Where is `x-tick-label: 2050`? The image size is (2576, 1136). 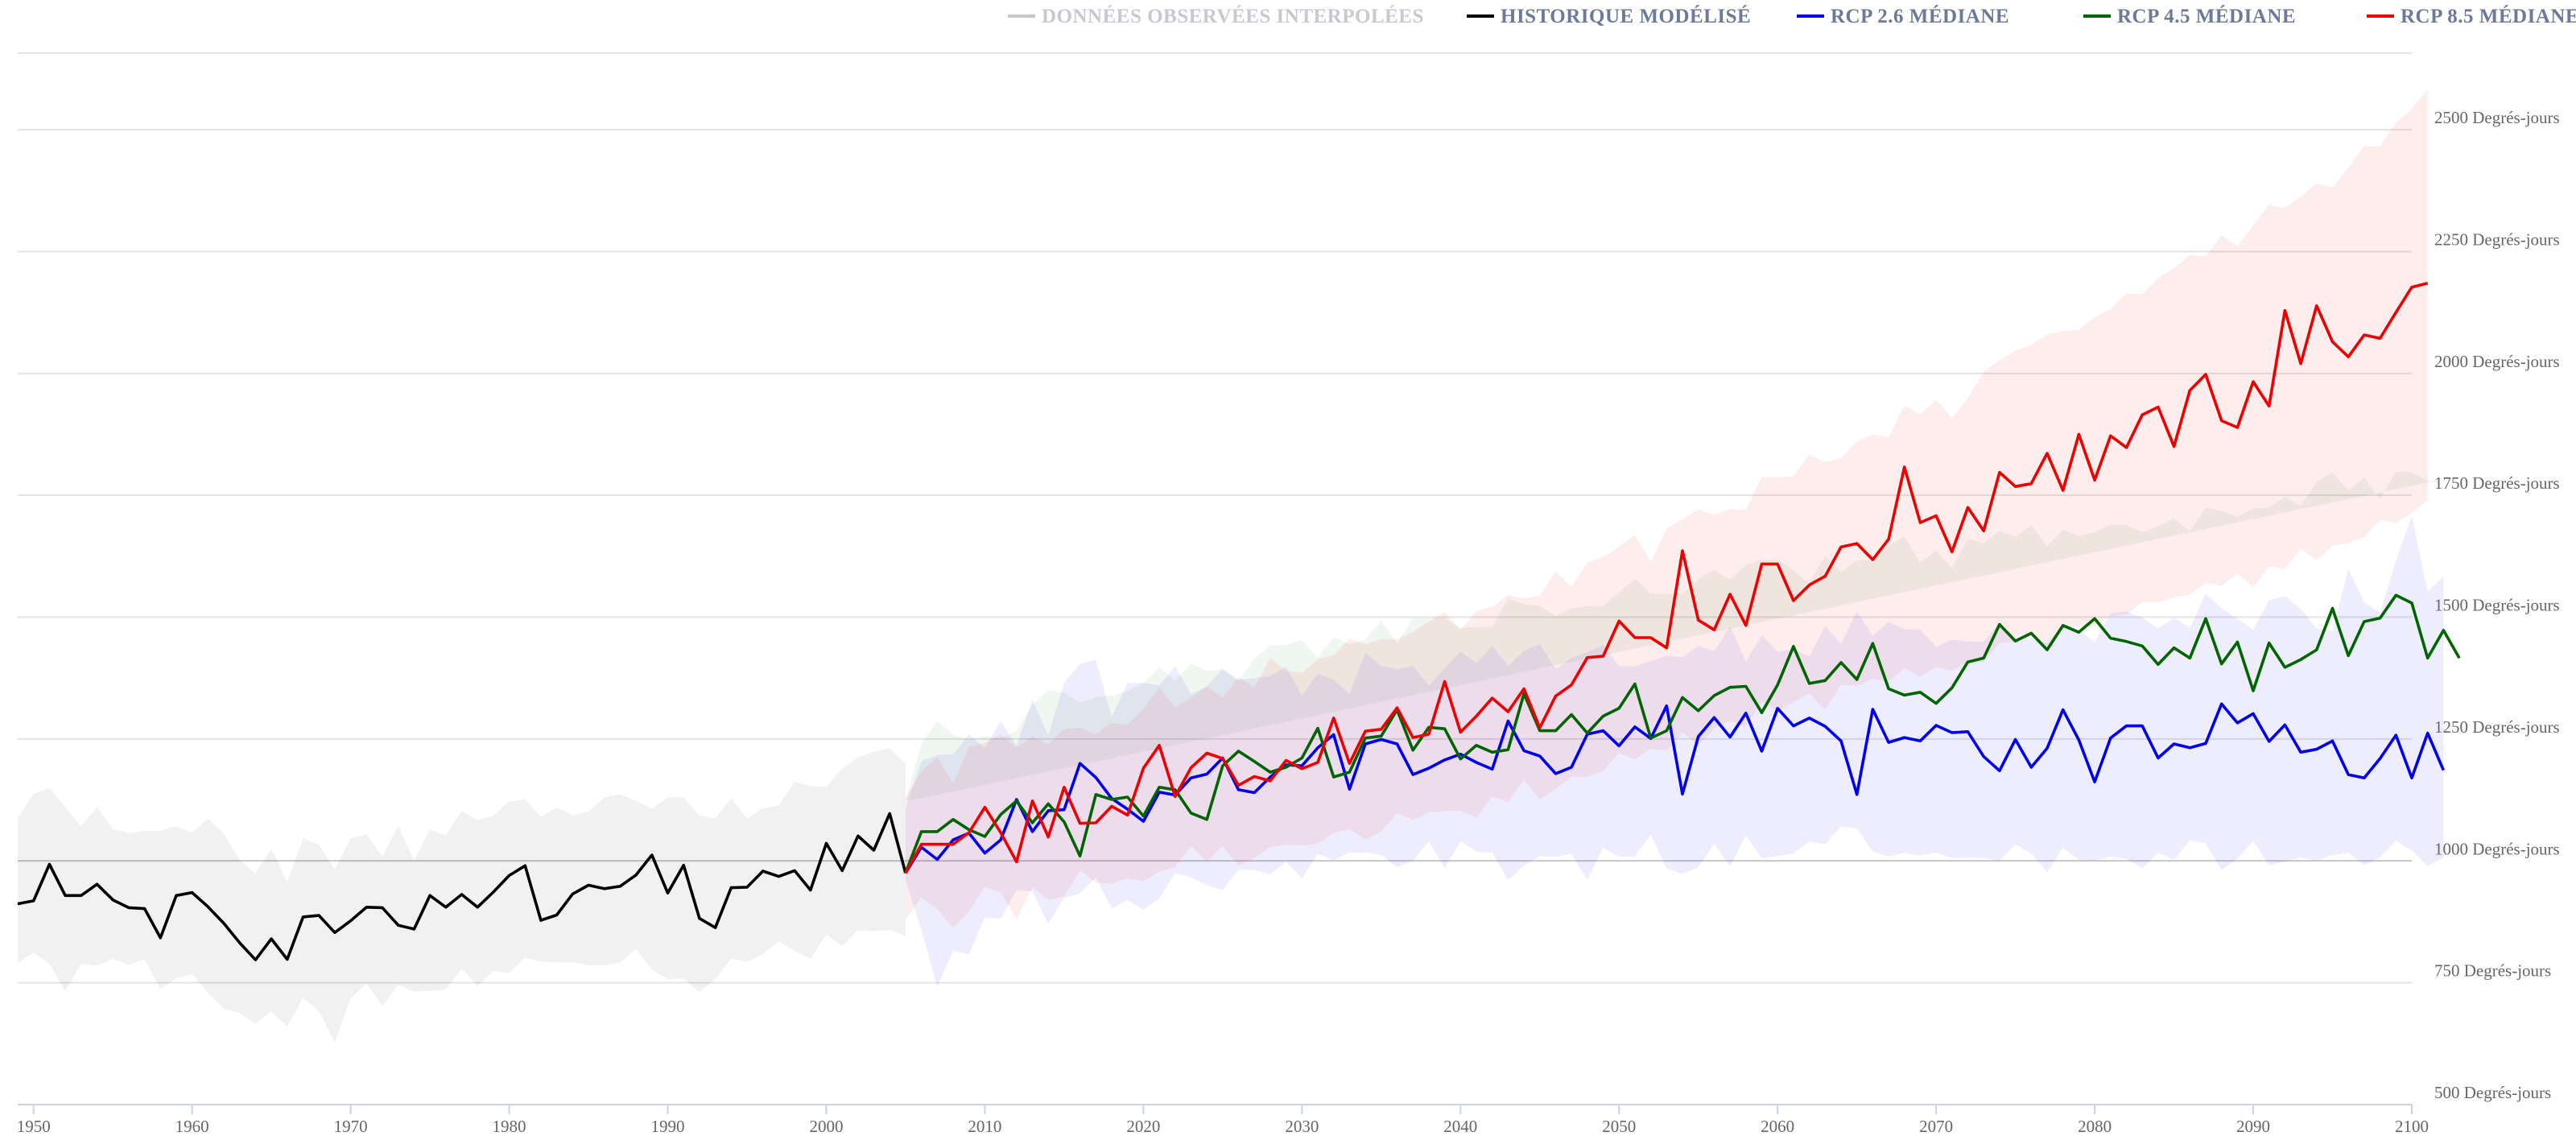 x-tick-label: 2050 is located at coordinates (1619, 1127).